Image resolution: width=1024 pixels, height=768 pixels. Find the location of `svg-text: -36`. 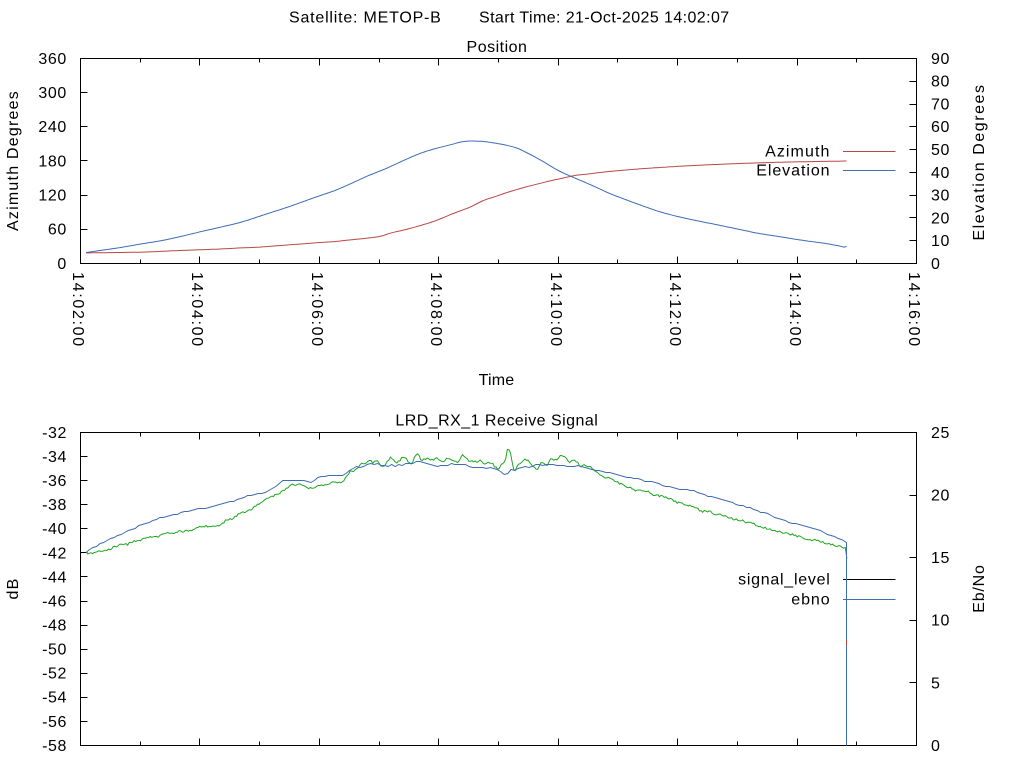

svg-text: -36 is located at coordinates (54, 481).